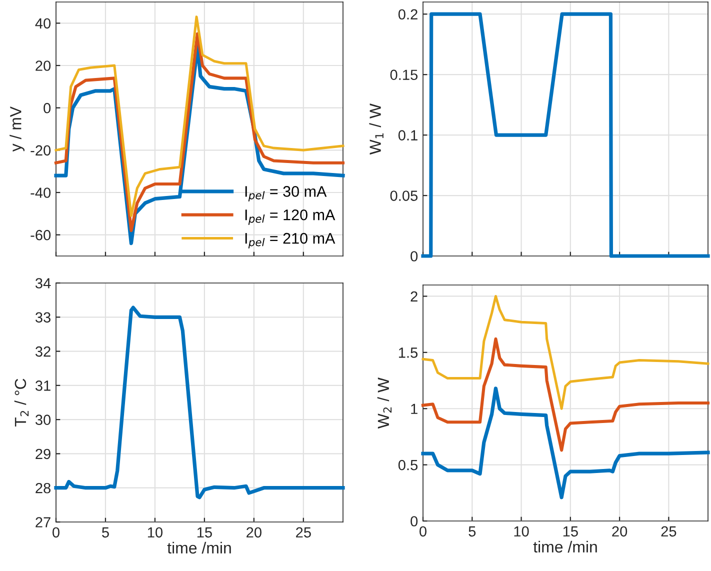 This screenshot has height=571, width=711. Describe the element at coordinates (408, 14) in the screenshot. I see `y-tick-label: 0.2` at that location.